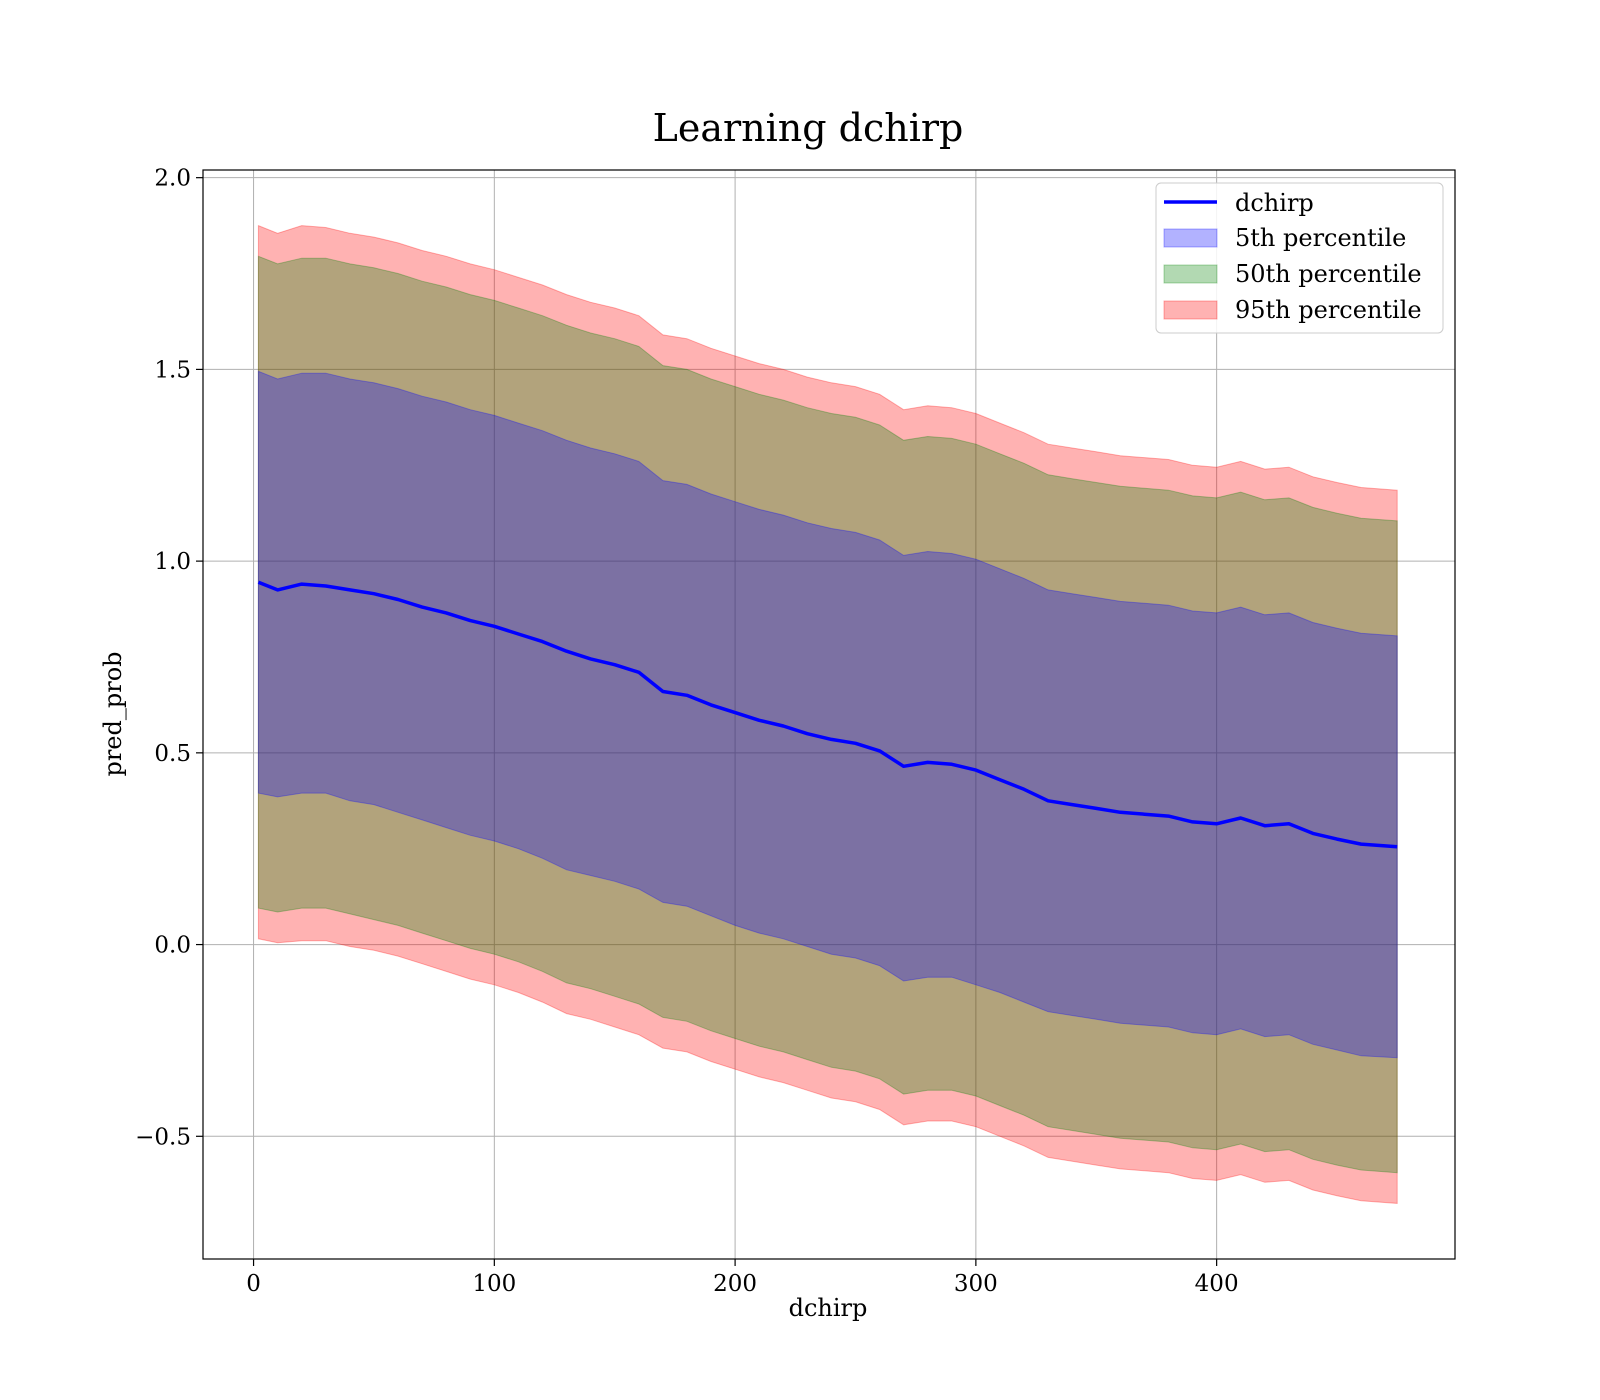 Image resolution: width=1600 pixels, height=1400 pixels. Describe the element at coordinates (113, 713) in the screenshot. I see `y-axis-label: pred_prob` at that location.